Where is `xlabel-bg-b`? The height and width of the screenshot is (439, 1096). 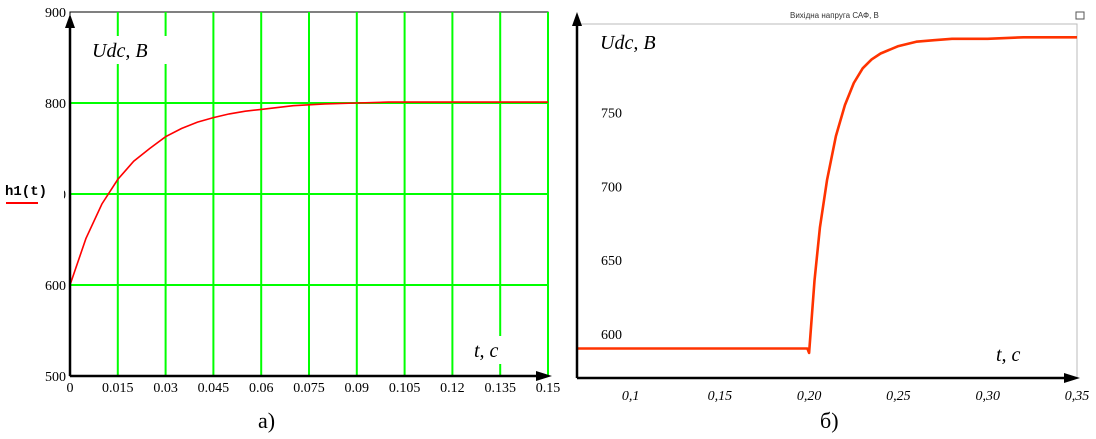 xlabel-bg-b is located at coordinates (1016, 354).